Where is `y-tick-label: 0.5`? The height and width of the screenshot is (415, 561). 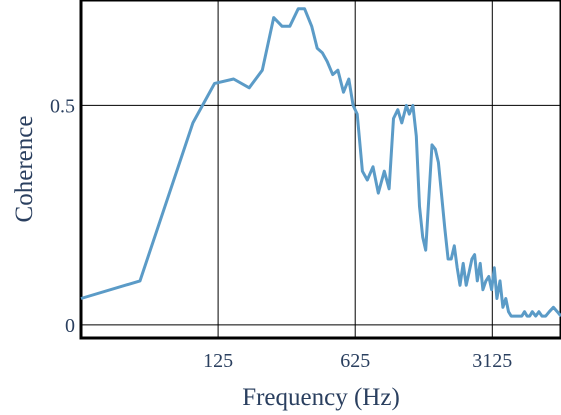
y-tick-label: 0.5 is located at coordinates (62, 106).